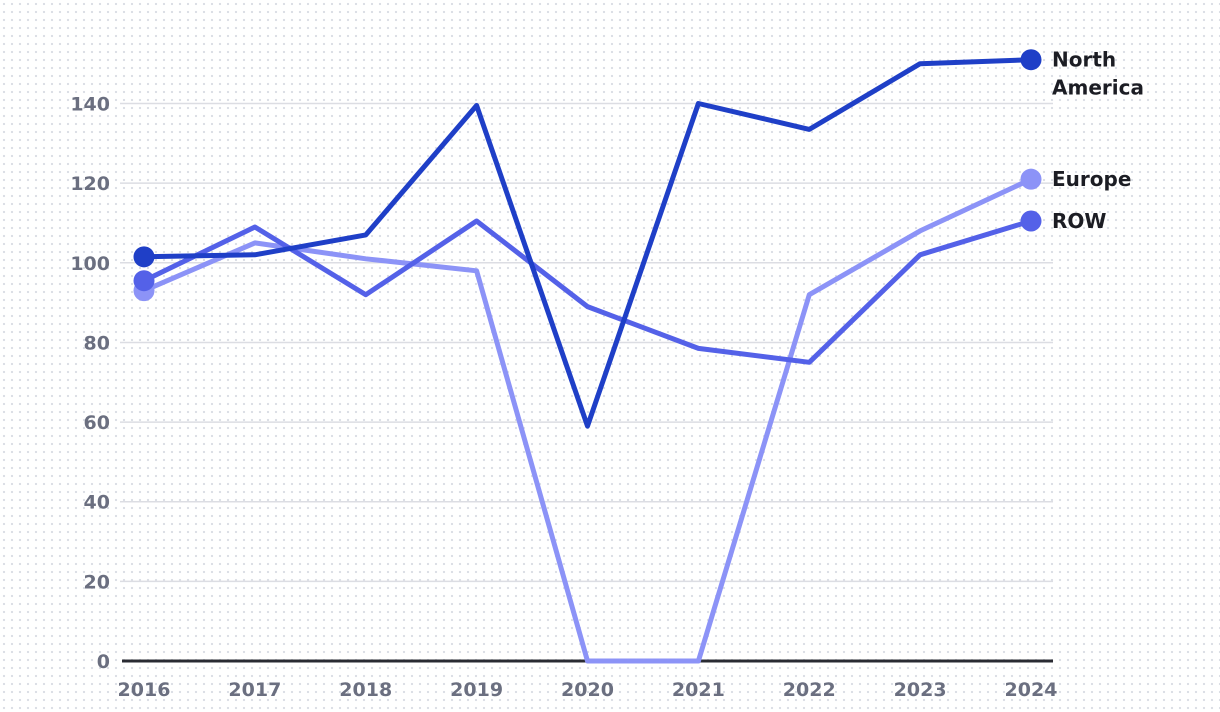 The image size is (1220, 712). Describe the element at coordinates (1031, 60) in the screenshot. I see `series-end-point-north-america` at that location.